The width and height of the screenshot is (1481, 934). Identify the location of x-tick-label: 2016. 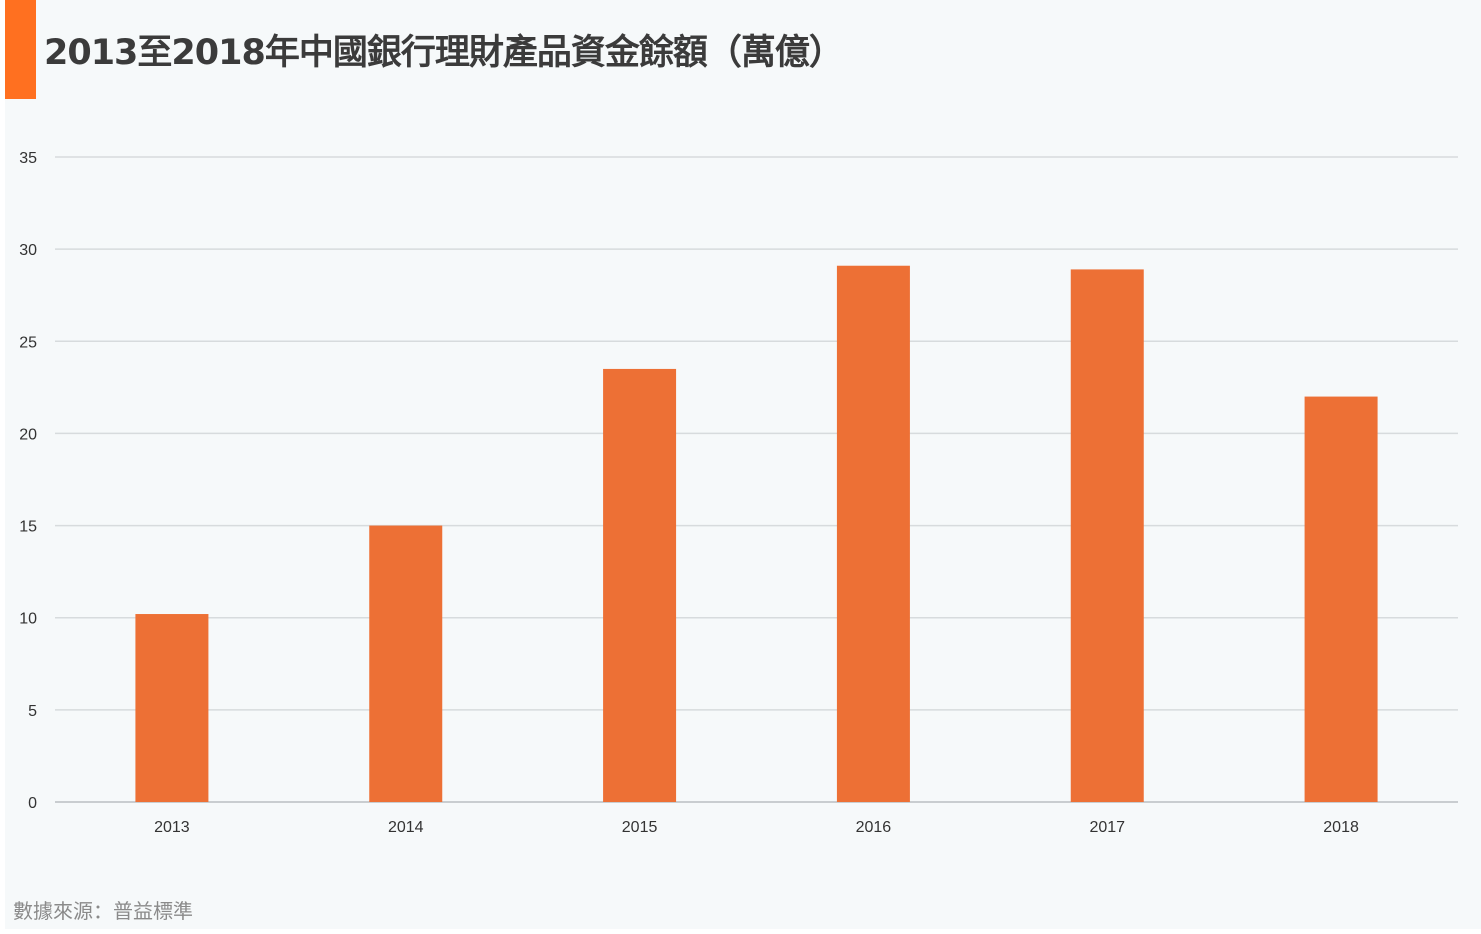
(874, 827).